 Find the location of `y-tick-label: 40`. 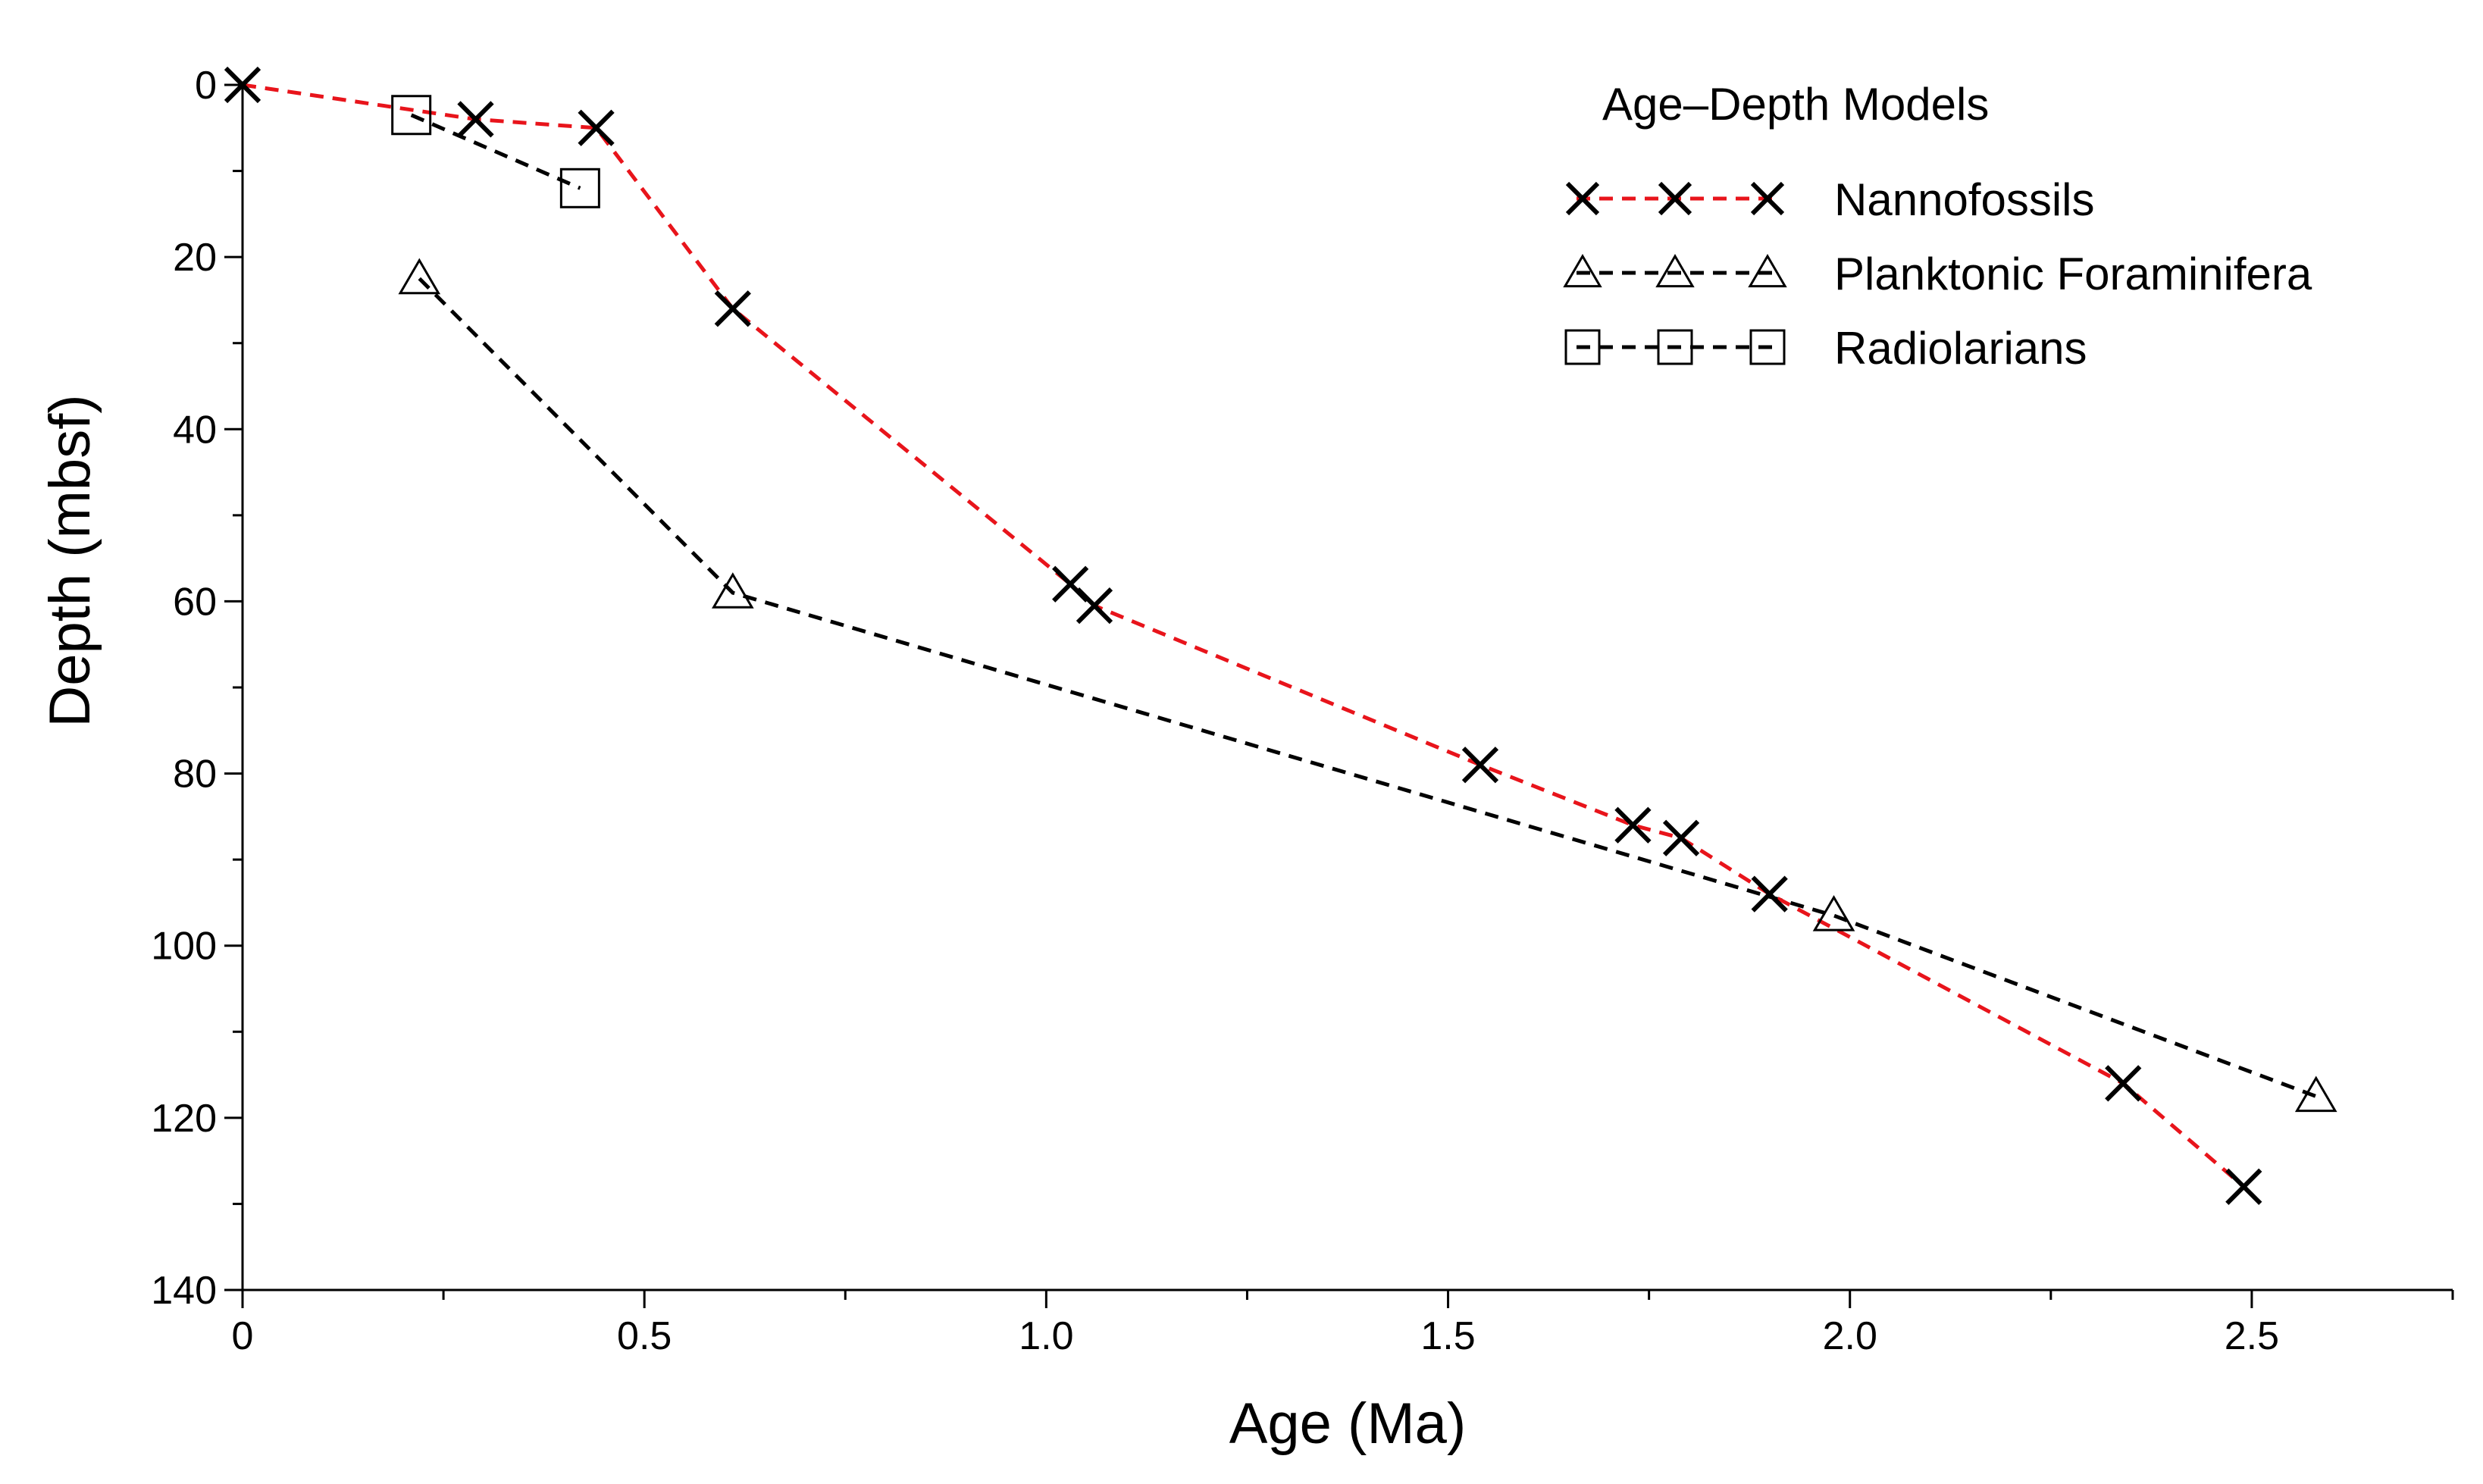

y-tick-label: 40 is located at coordinates (195, 430).